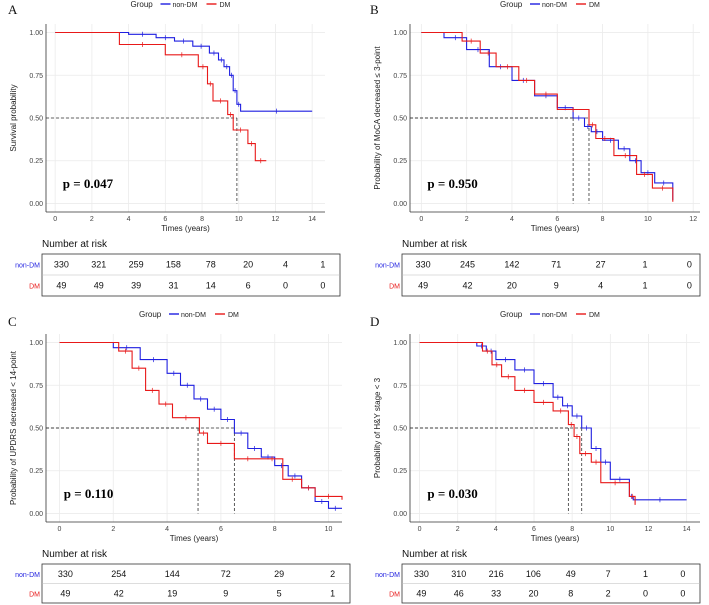 The height and width of the screenshot is (605, 709). I want to click on risk-value: 46, so click(459, 593).